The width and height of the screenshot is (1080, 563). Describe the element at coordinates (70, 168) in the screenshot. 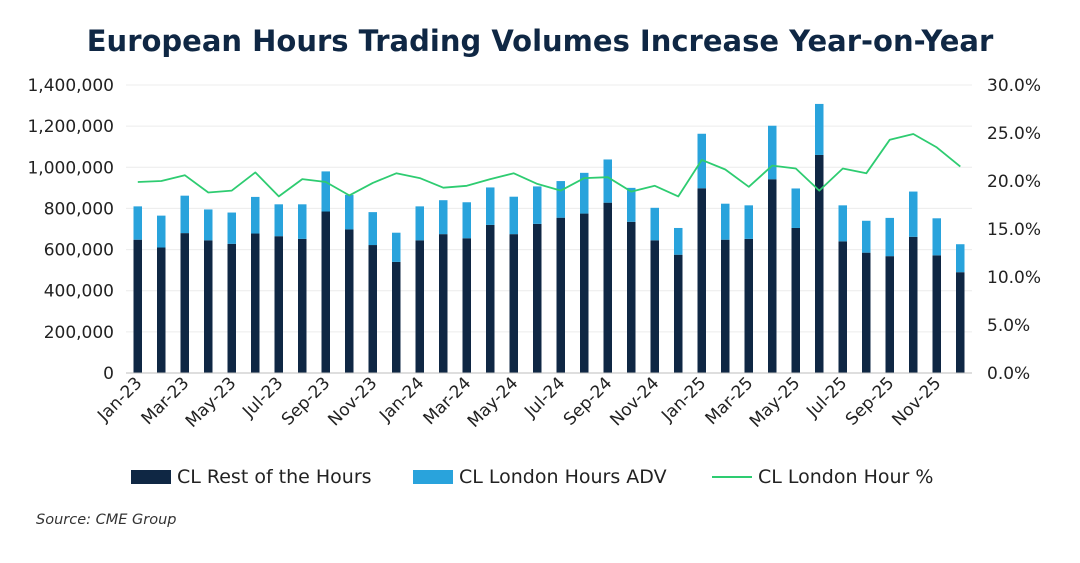

I see `y-left-tick-label: 1,000,000` at that location.